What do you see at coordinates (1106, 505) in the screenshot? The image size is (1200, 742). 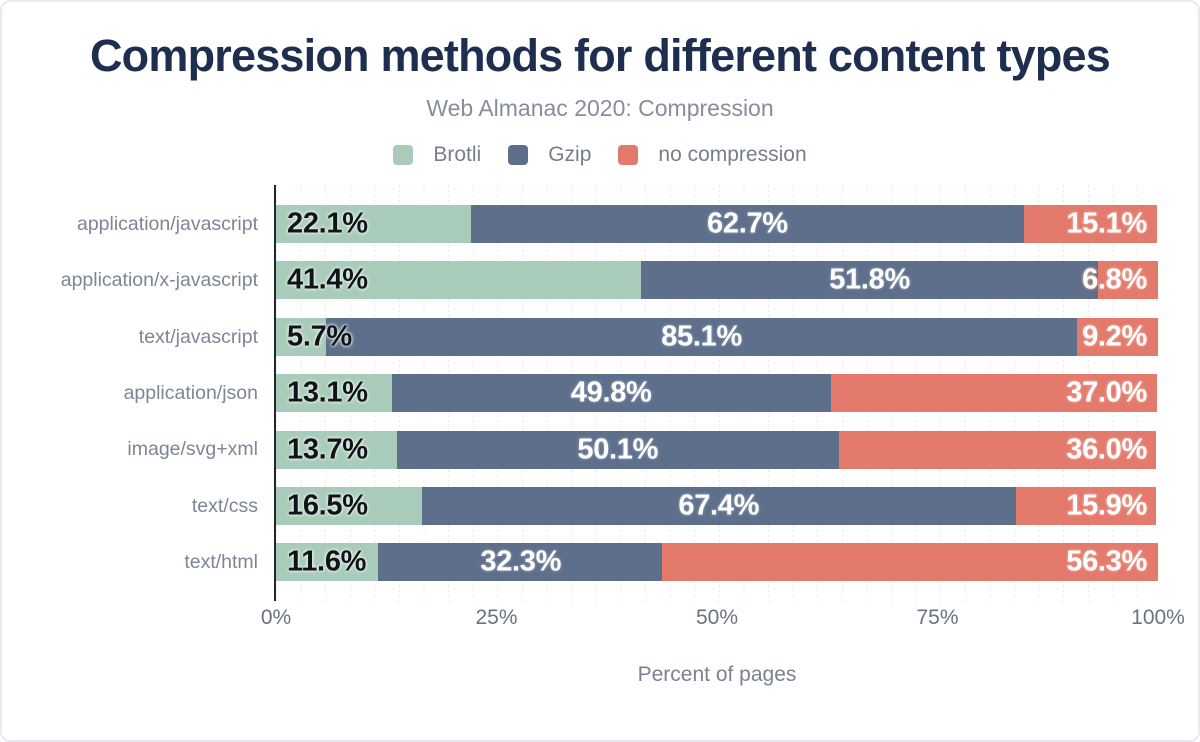 I see `value-label-no-compression: 15.9%` at bounding box center [1106, 505].